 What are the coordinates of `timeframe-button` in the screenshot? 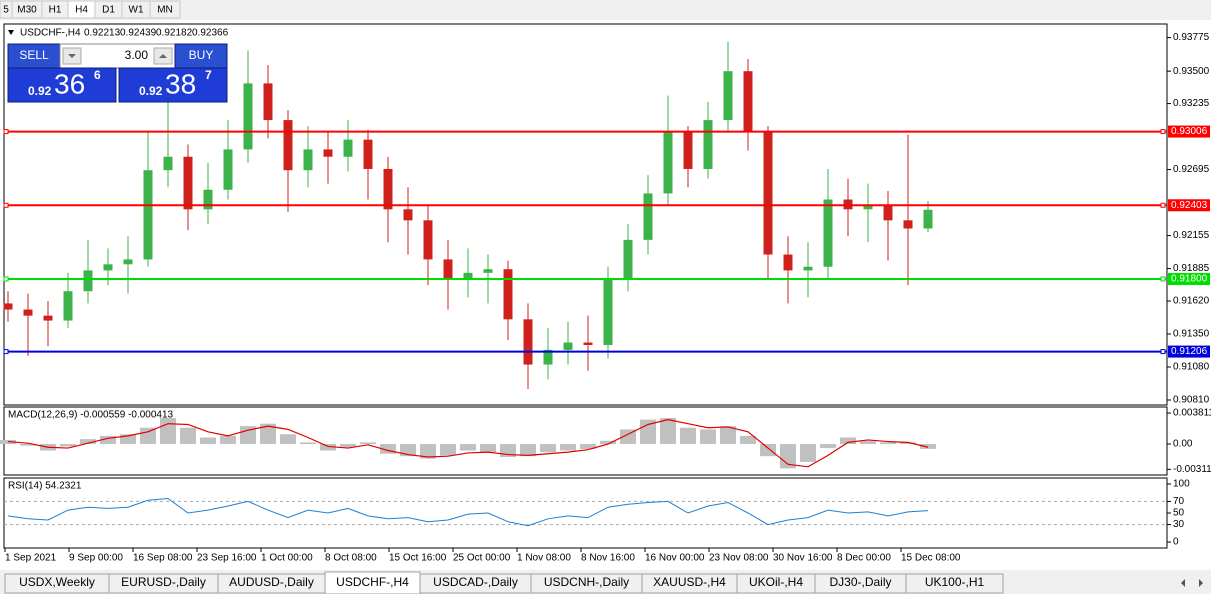 It's located at (165, 9).